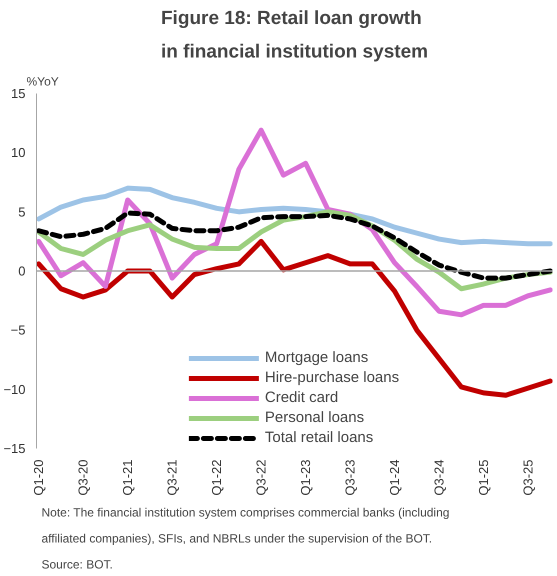  What do you see at coordinates (484, 477) in the screenshot?
I see `x-tick-label: Q1-25` at bounding box center [484, 477].